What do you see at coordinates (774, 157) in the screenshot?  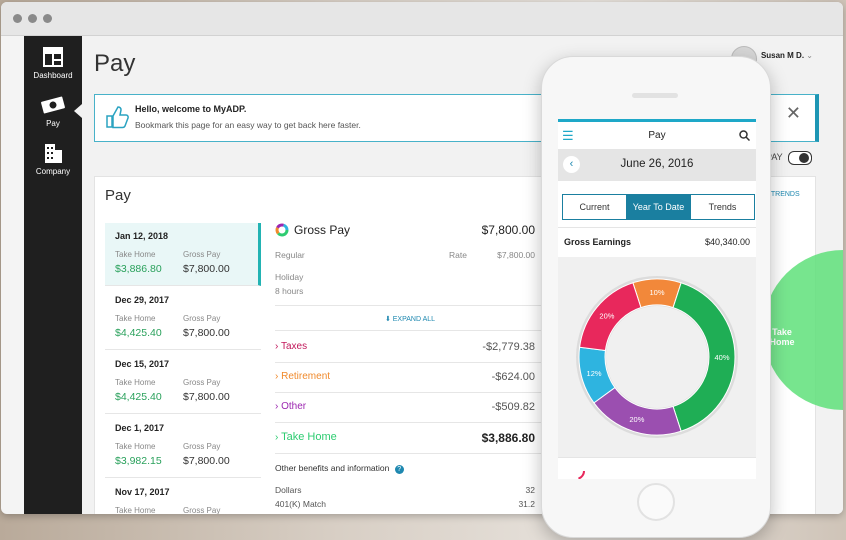 I see `toggle-label: PAY` at bounding box center [774, 157].